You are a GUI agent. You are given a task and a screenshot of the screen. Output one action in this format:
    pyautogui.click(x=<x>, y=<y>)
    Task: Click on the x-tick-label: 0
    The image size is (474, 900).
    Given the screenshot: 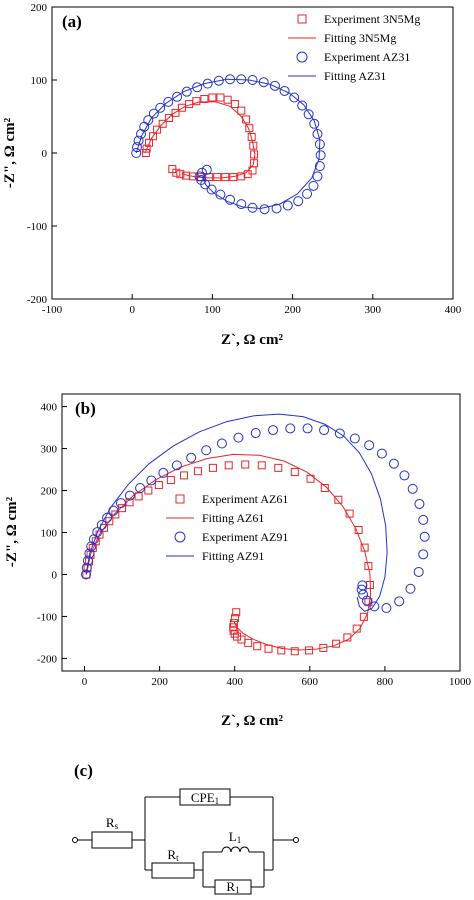 What is the action you would take?
    pyautogui.click(x=132, y=310)
    